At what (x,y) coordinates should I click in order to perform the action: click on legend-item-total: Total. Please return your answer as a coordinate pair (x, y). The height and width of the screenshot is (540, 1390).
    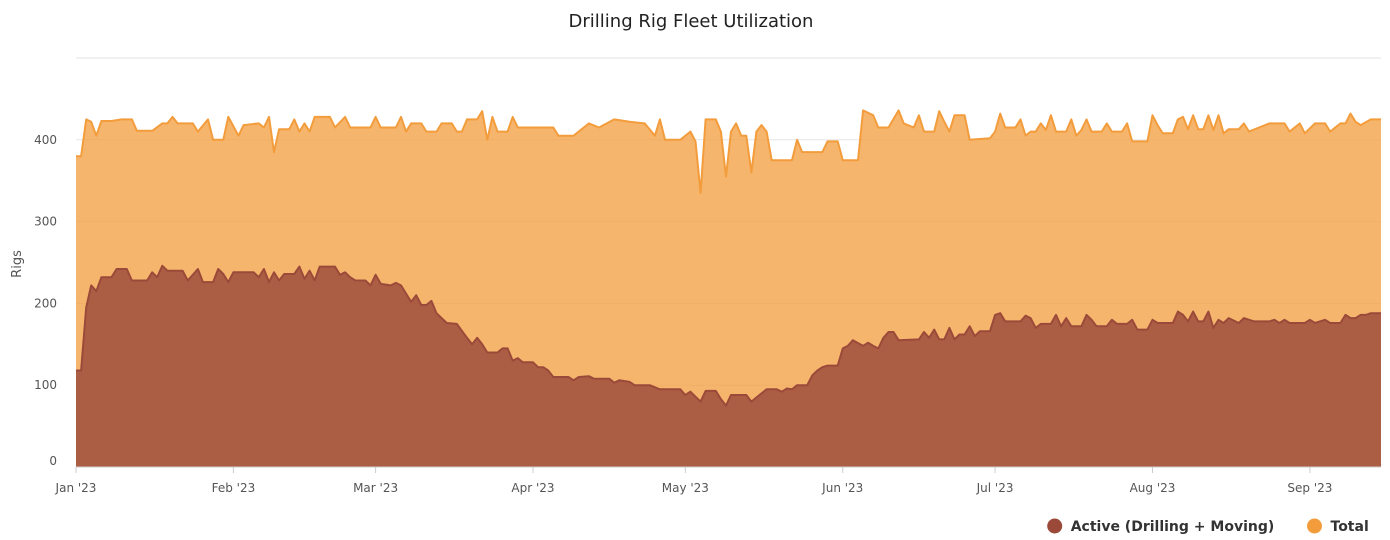
    Looking at the image, I should click on (1338, 527).